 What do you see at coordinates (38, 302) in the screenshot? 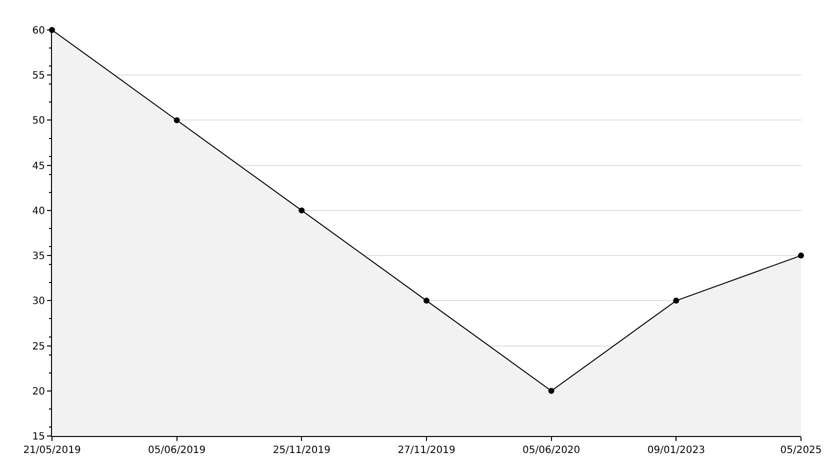
I see `y-tick-label: 30` at bounding box center [38, 302].